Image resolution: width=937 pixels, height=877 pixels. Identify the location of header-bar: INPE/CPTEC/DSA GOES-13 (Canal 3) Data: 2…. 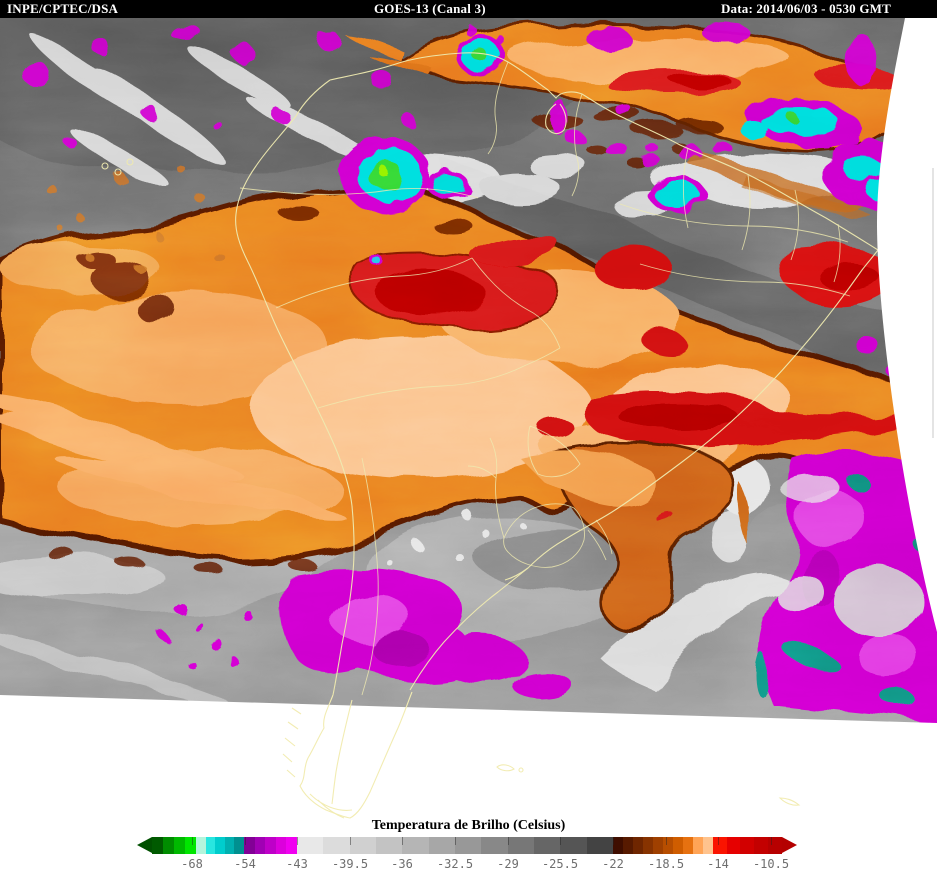
(468, 9).